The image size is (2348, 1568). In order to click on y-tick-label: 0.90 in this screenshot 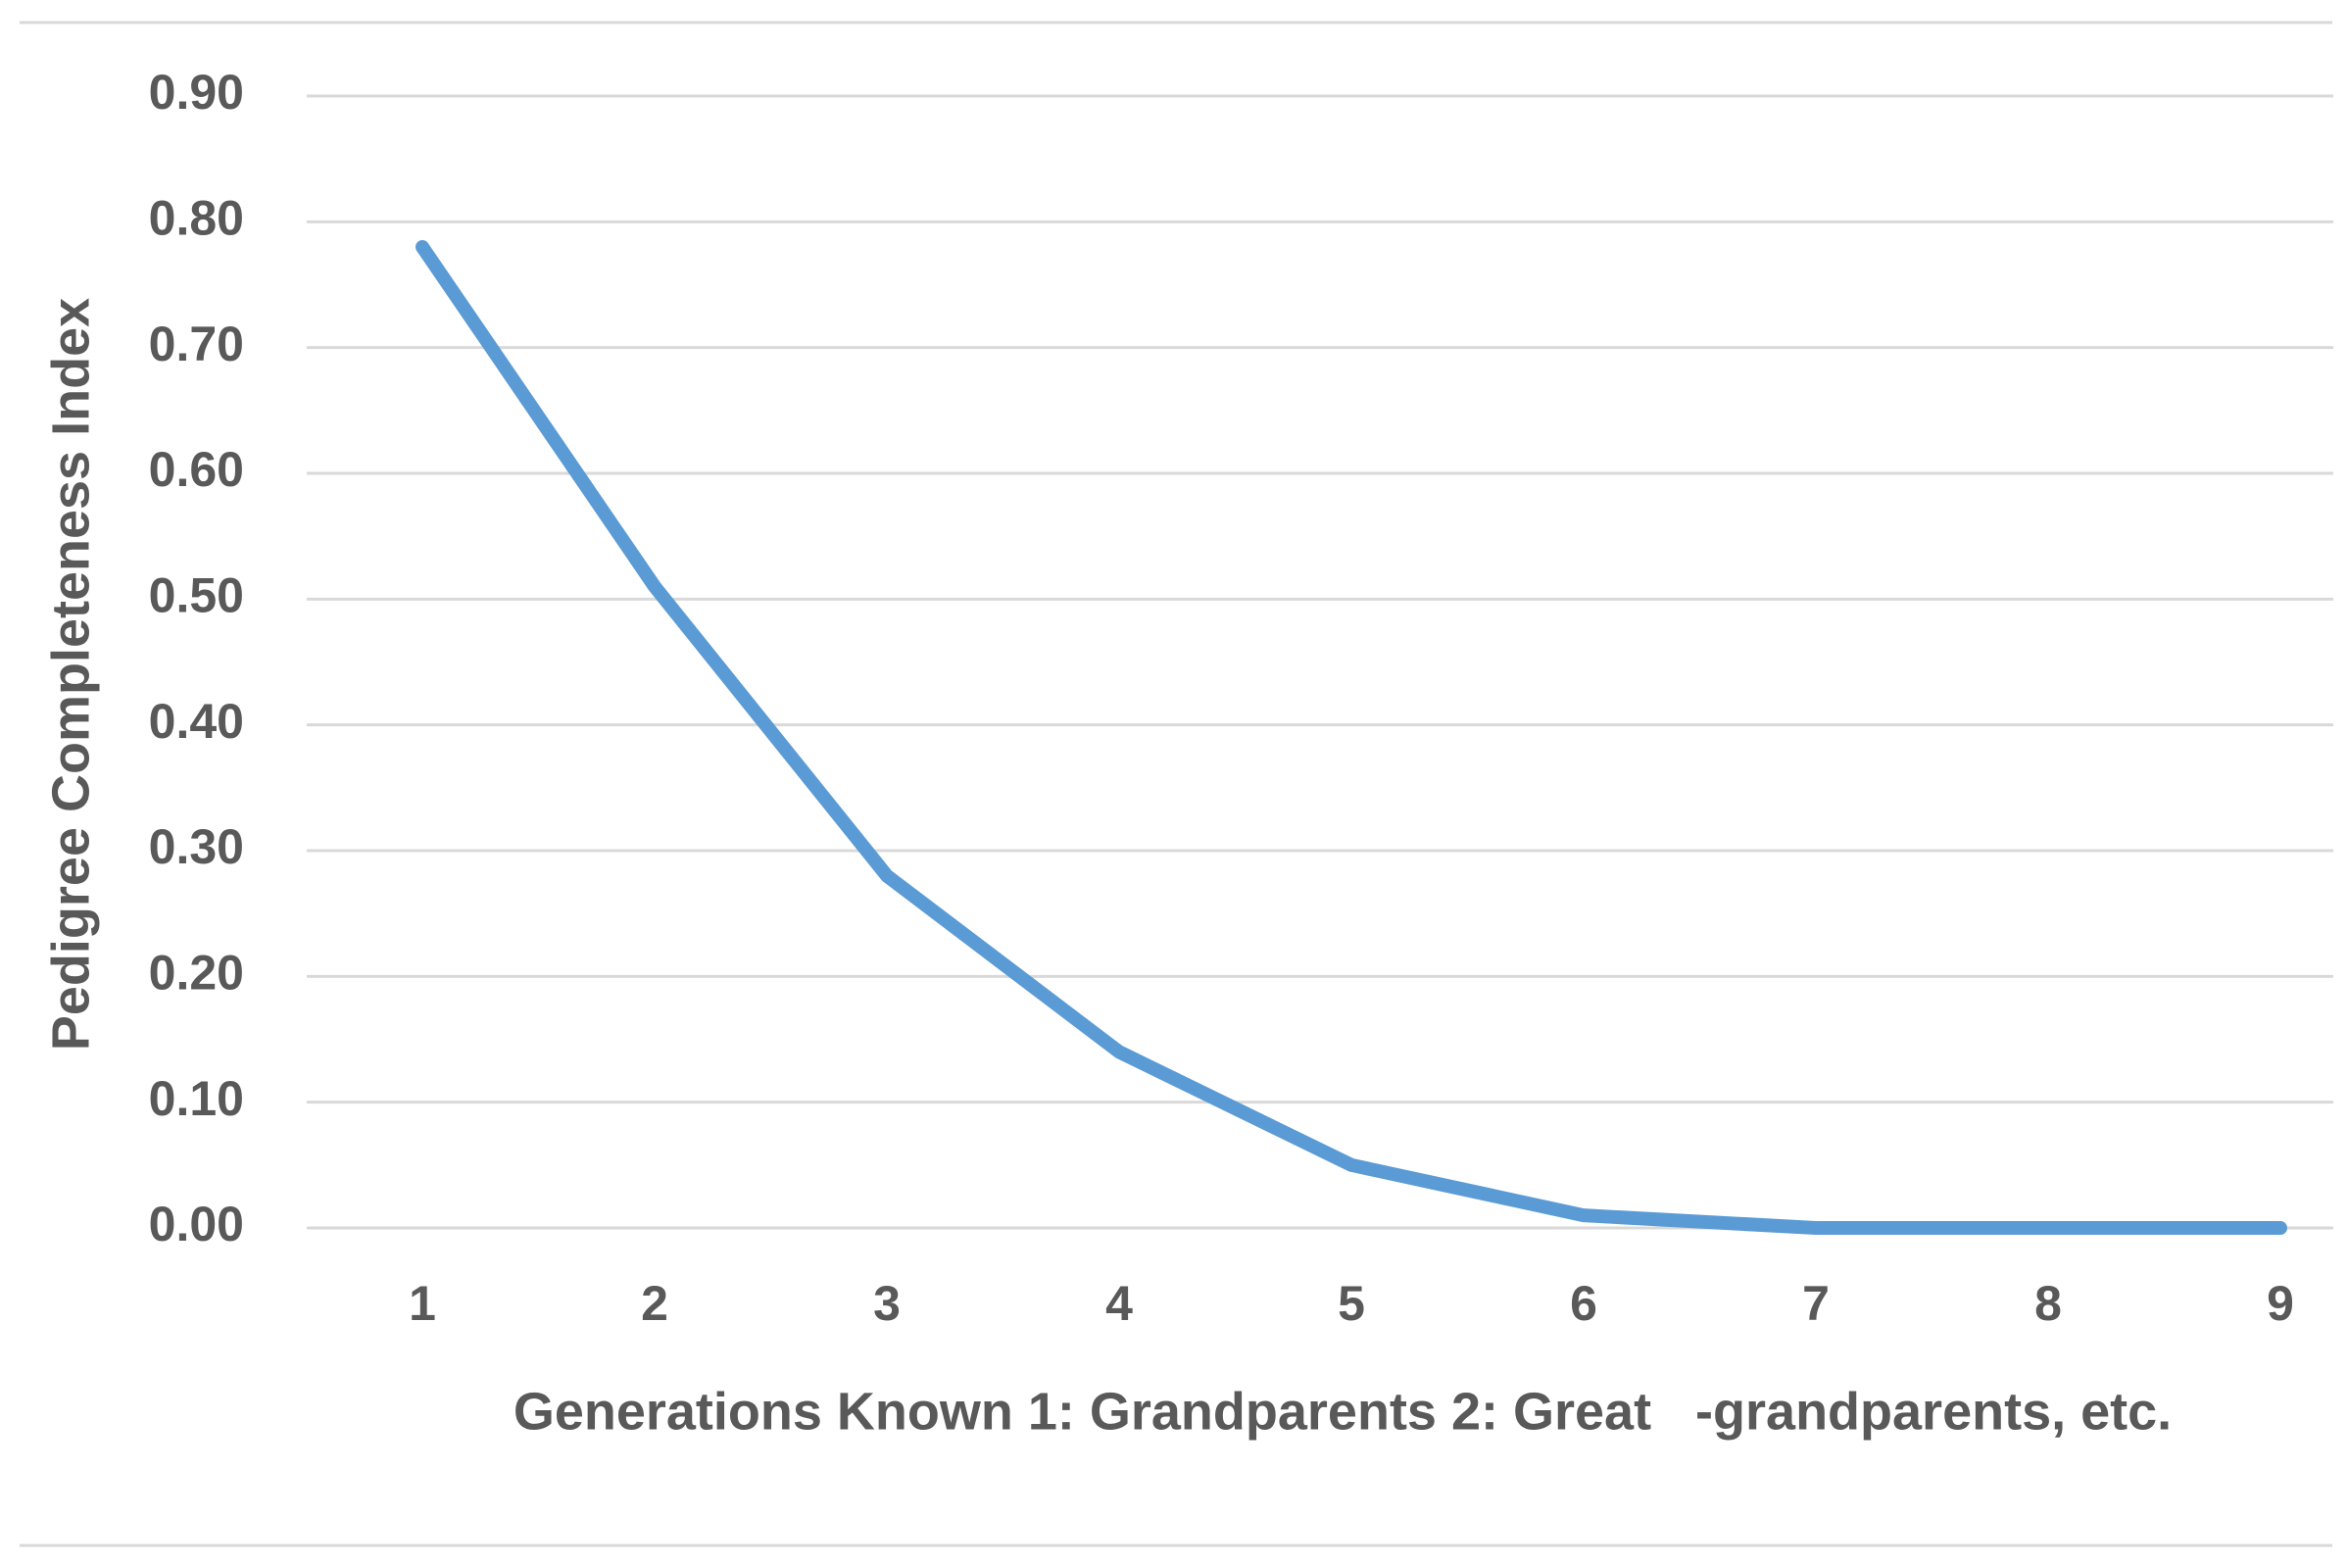, I will do `click(196, 92)`.